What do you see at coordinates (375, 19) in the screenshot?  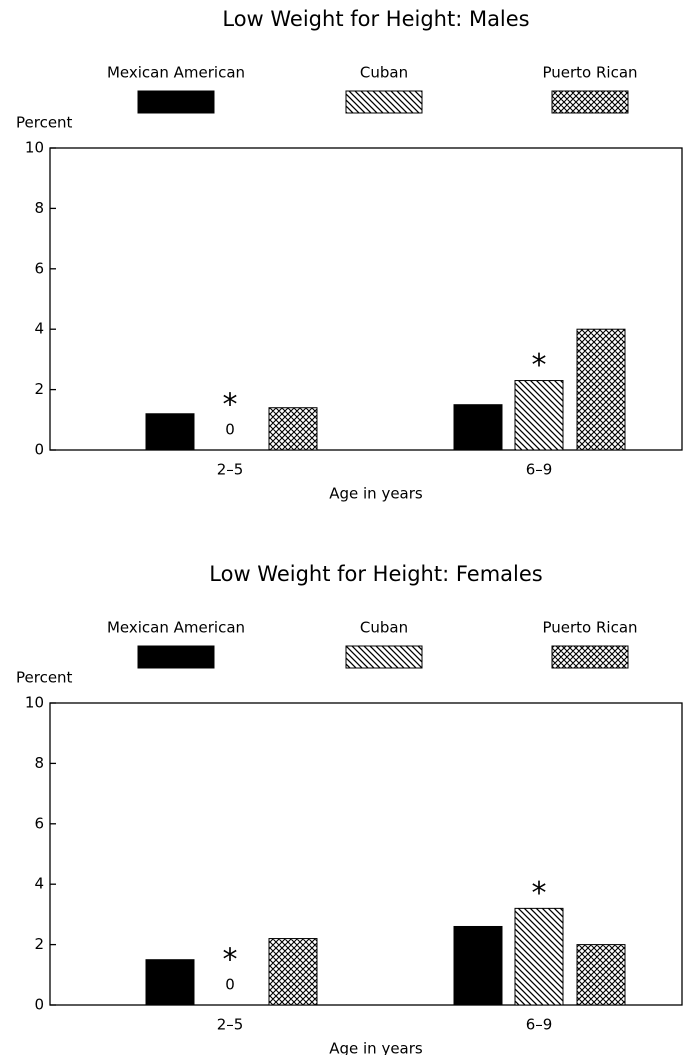 I see `chart-title: Low Weight for Height: Males` at bounding box center [375, 19].